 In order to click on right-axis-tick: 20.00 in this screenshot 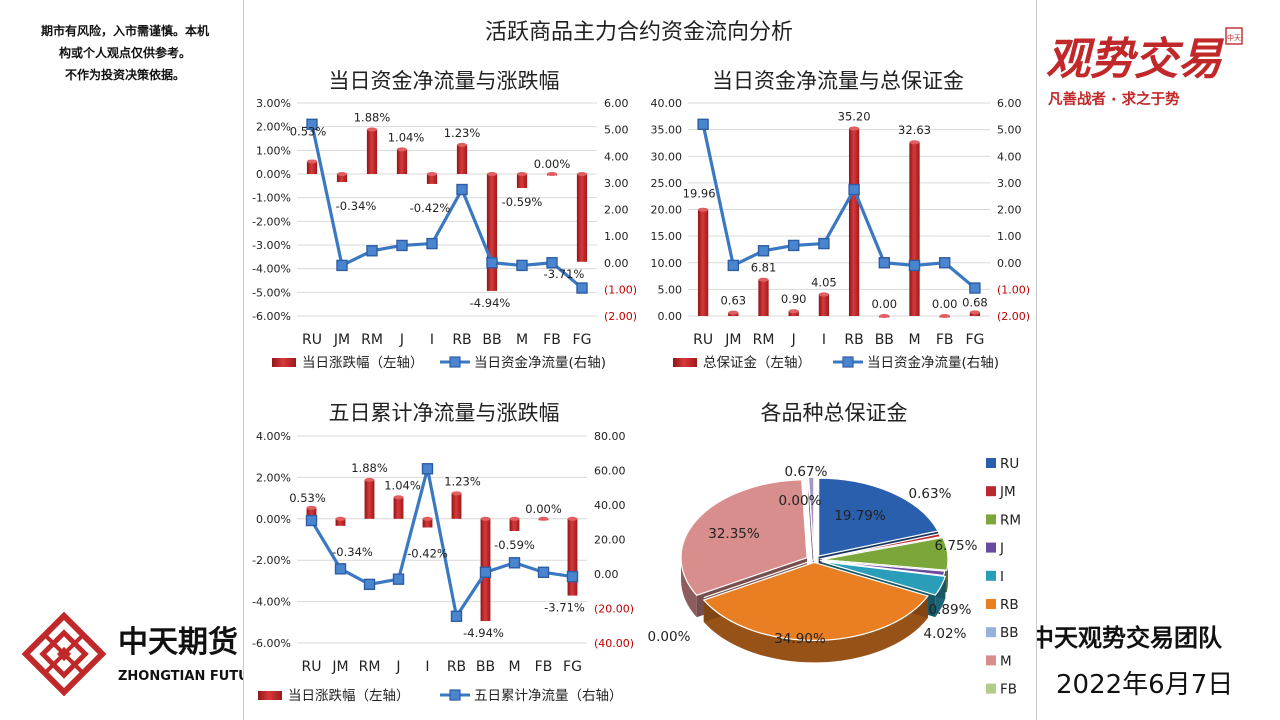, I will do `click(610, 540)`.